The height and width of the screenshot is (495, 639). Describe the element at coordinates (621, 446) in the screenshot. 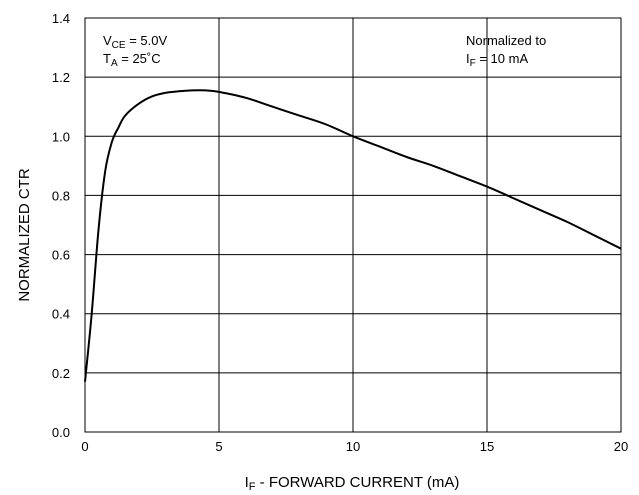

I see `x-tick-label: 20` at that location.